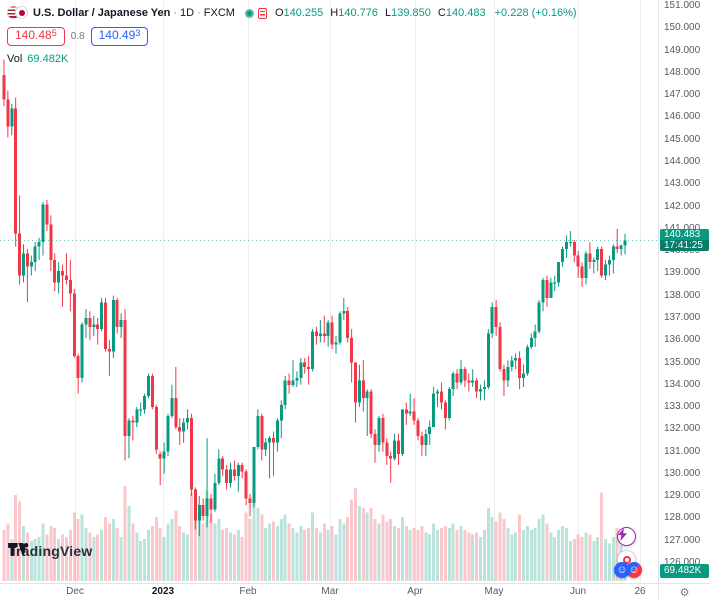  What do you see at coordinates (682, 384) in the screenshot?
I see `price-axis-label: 134.000` at bounding box center [682, 384].